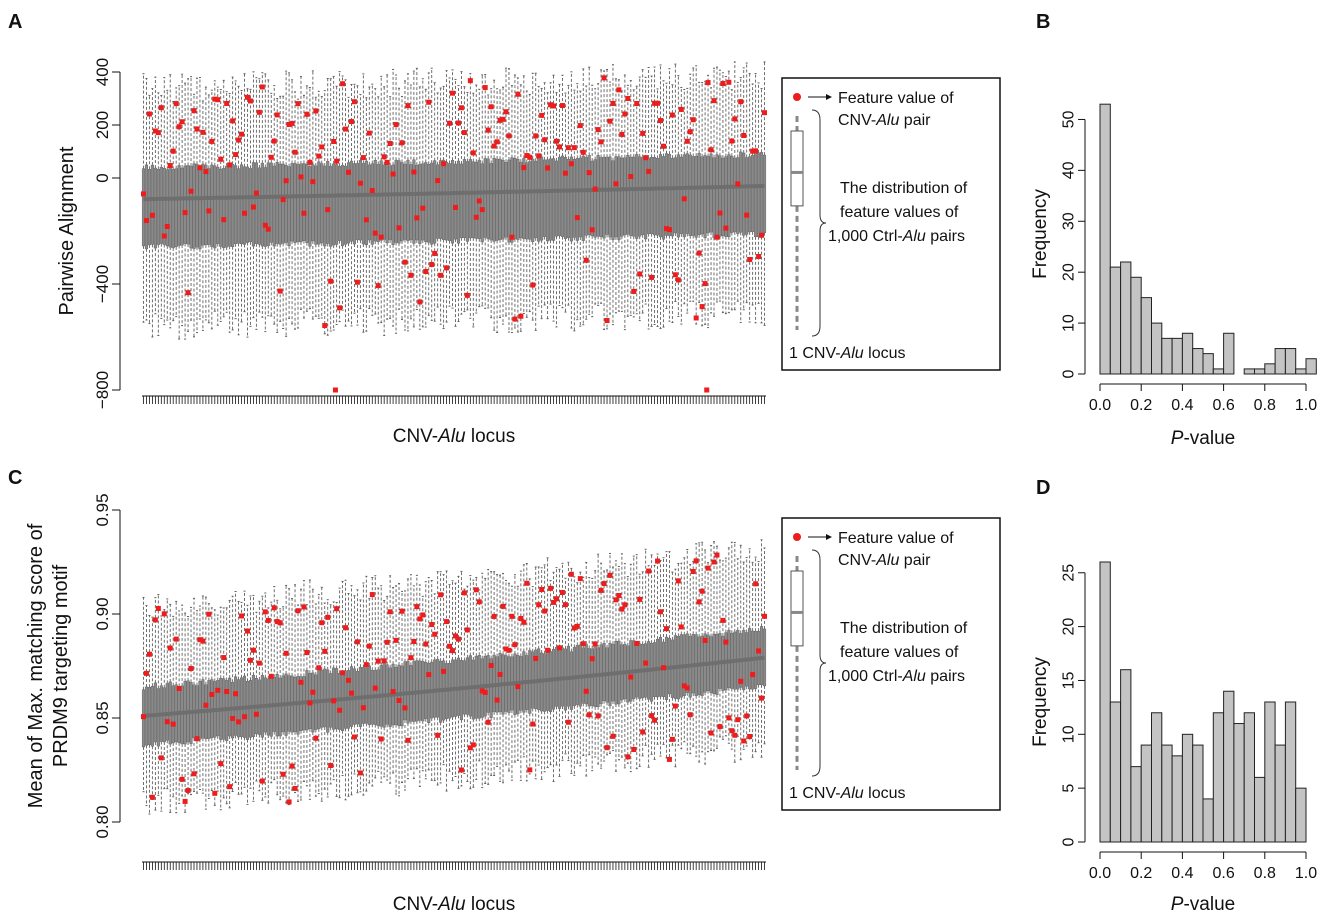 The height and width of the screenshot is (915, 1334). What do you see at coordinates (67, 230) in the screenshot?
I see `y-axis-label: Pairwise Alignment` at bounding box center [67, 230].